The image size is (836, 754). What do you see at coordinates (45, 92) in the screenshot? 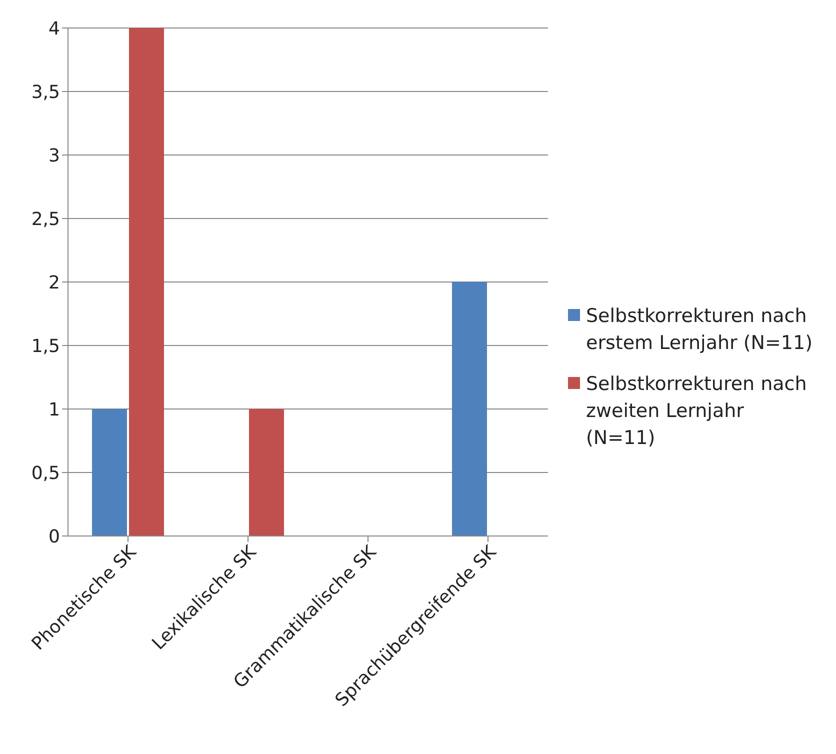
I see `y-tick-label: 3,5` at bounding box center [45, 92].